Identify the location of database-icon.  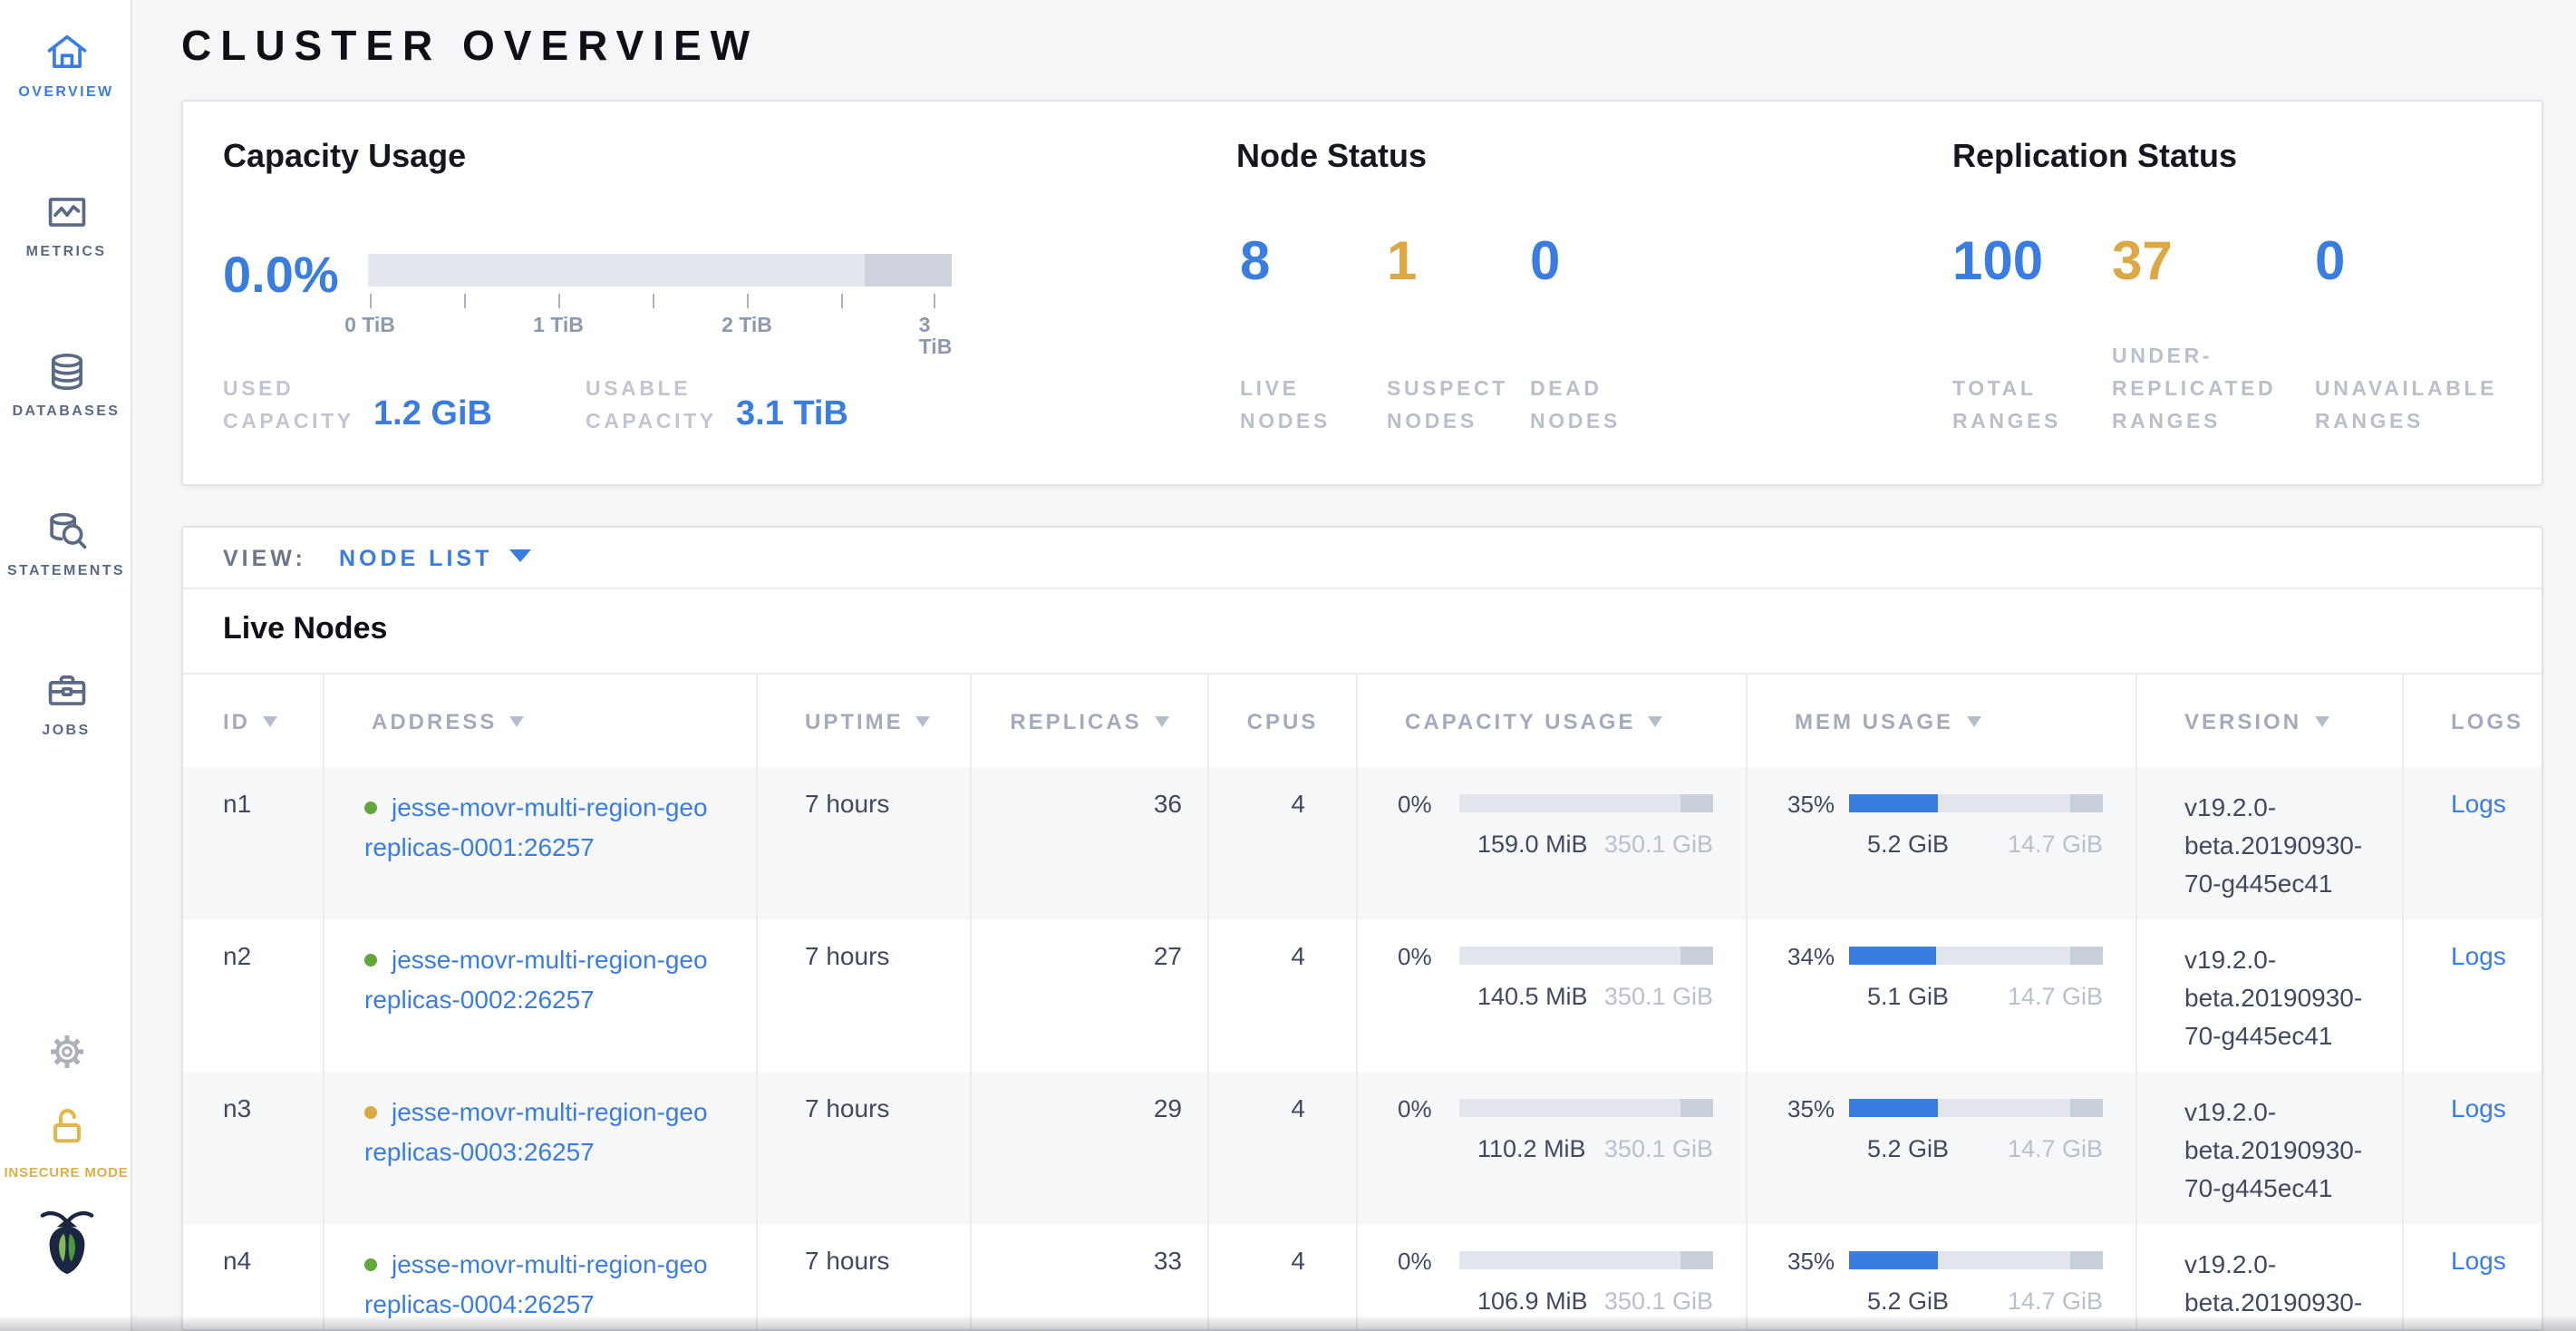
(66, 372).